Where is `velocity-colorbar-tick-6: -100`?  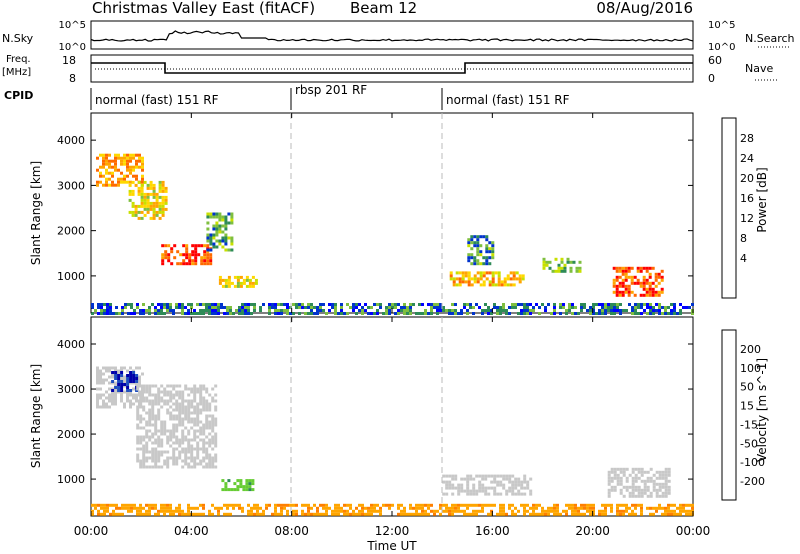 velocity-colorbar-tick-6: -100 is located at coordinates (752, 462).